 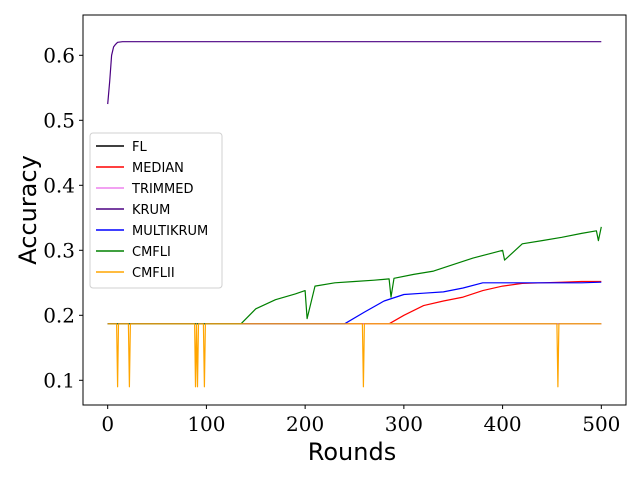 What do you see at coordinates (502, 424) in the screenshot?
I see `x-tick-label: 400` at bounding box center [502, 424].